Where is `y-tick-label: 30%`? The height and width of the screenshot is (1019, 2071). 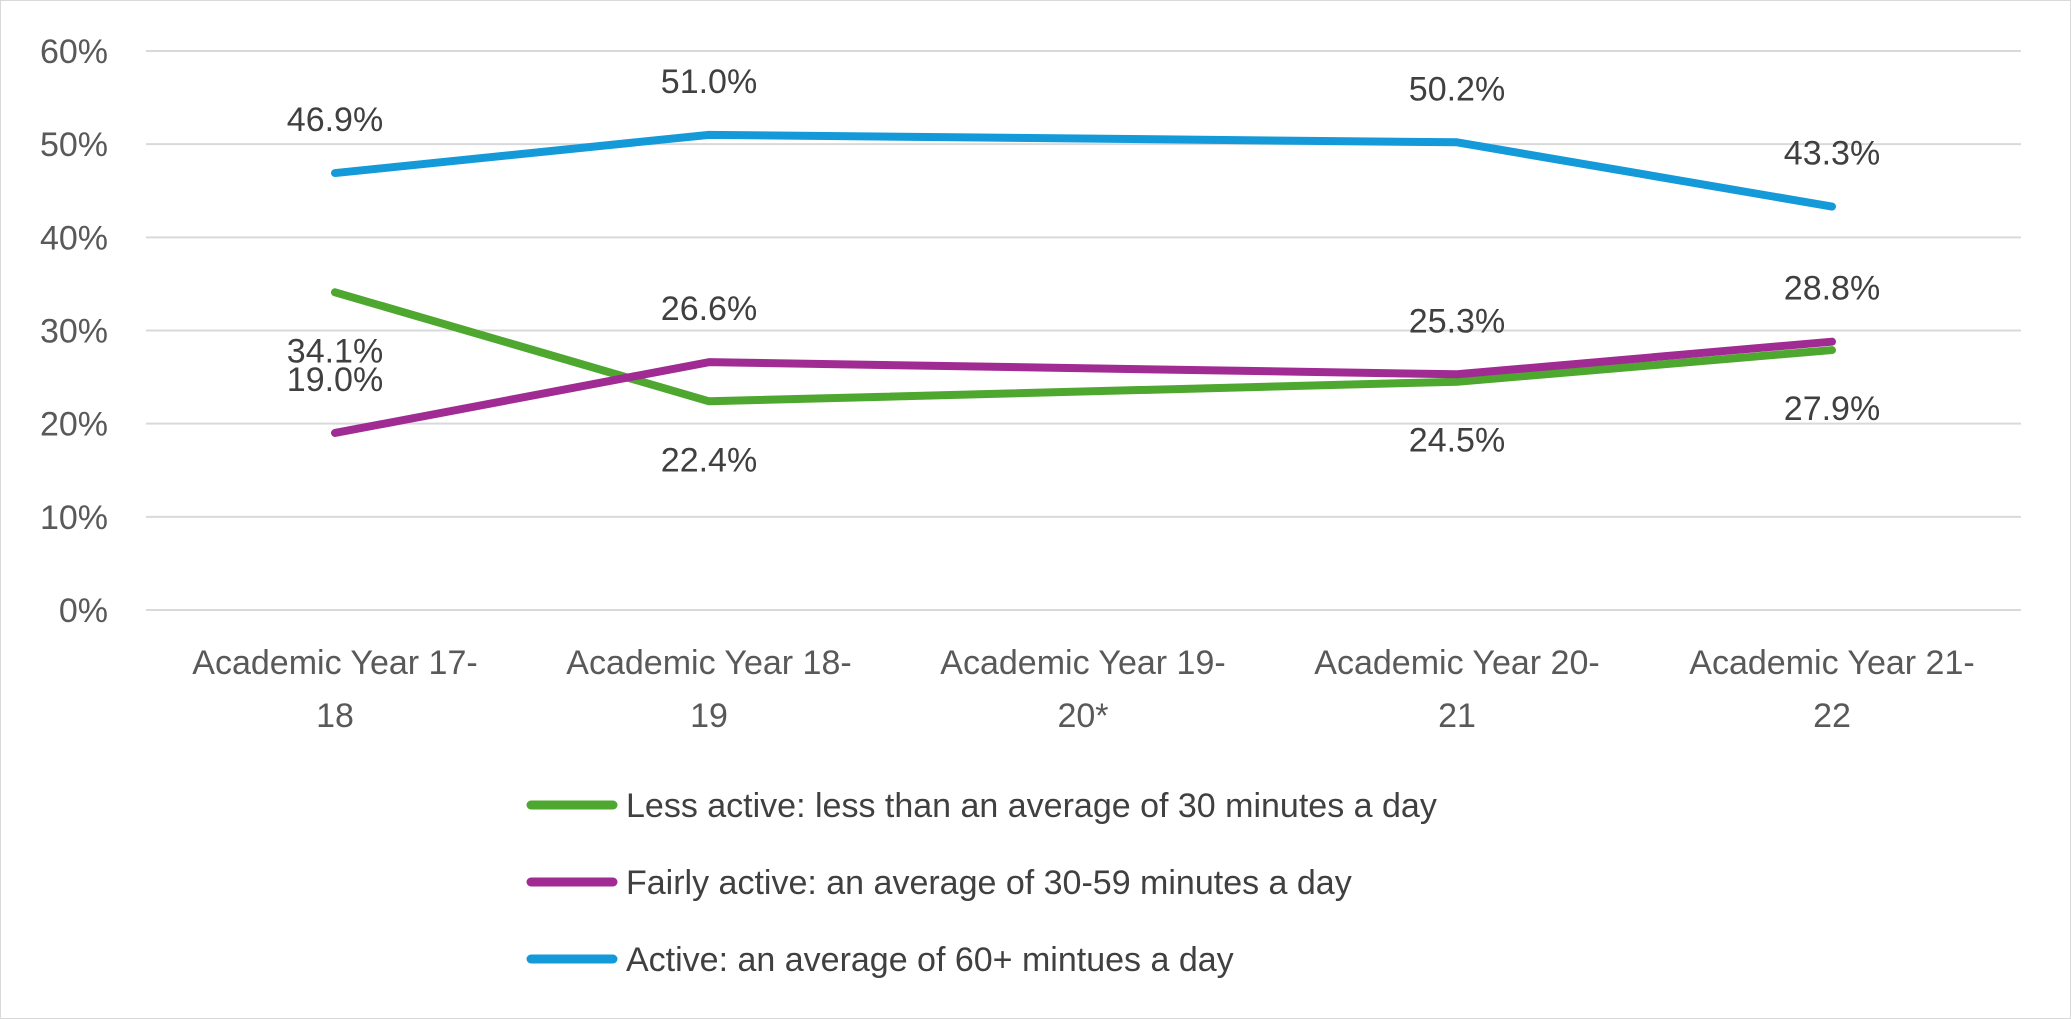 y-tick-label: 30% is located at coordinates (74, 332).